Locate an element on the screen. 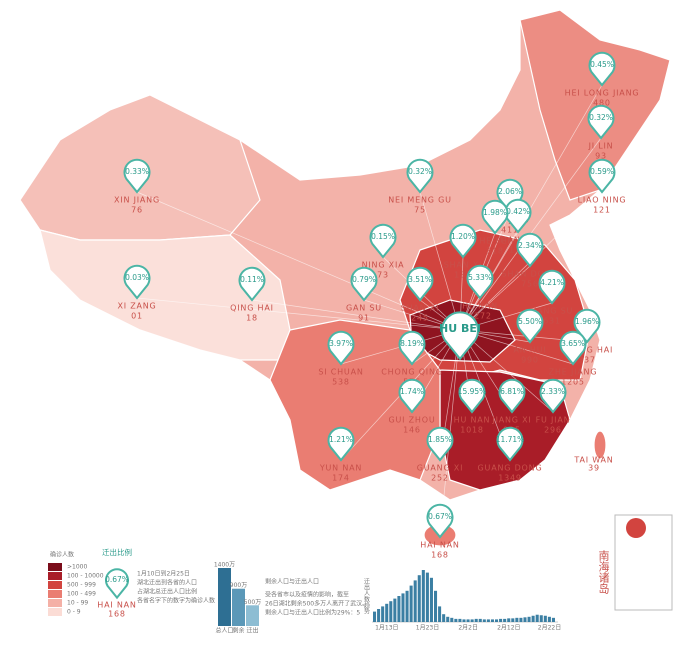 The image size is (700, 653). province-name: GUANG DONG is located at coordinates (510, 468).